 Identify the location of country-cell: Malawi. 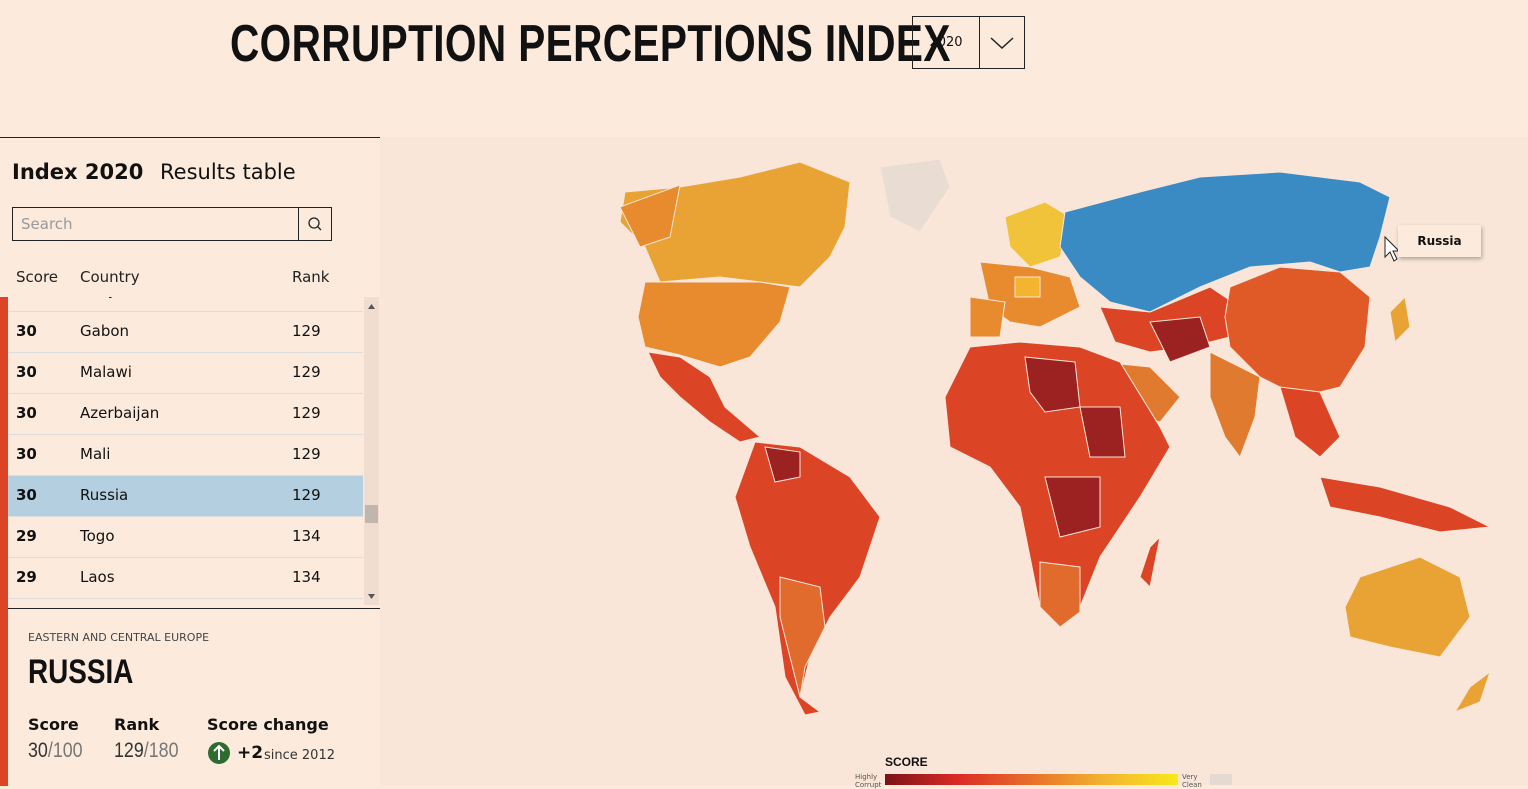
(106, 372).